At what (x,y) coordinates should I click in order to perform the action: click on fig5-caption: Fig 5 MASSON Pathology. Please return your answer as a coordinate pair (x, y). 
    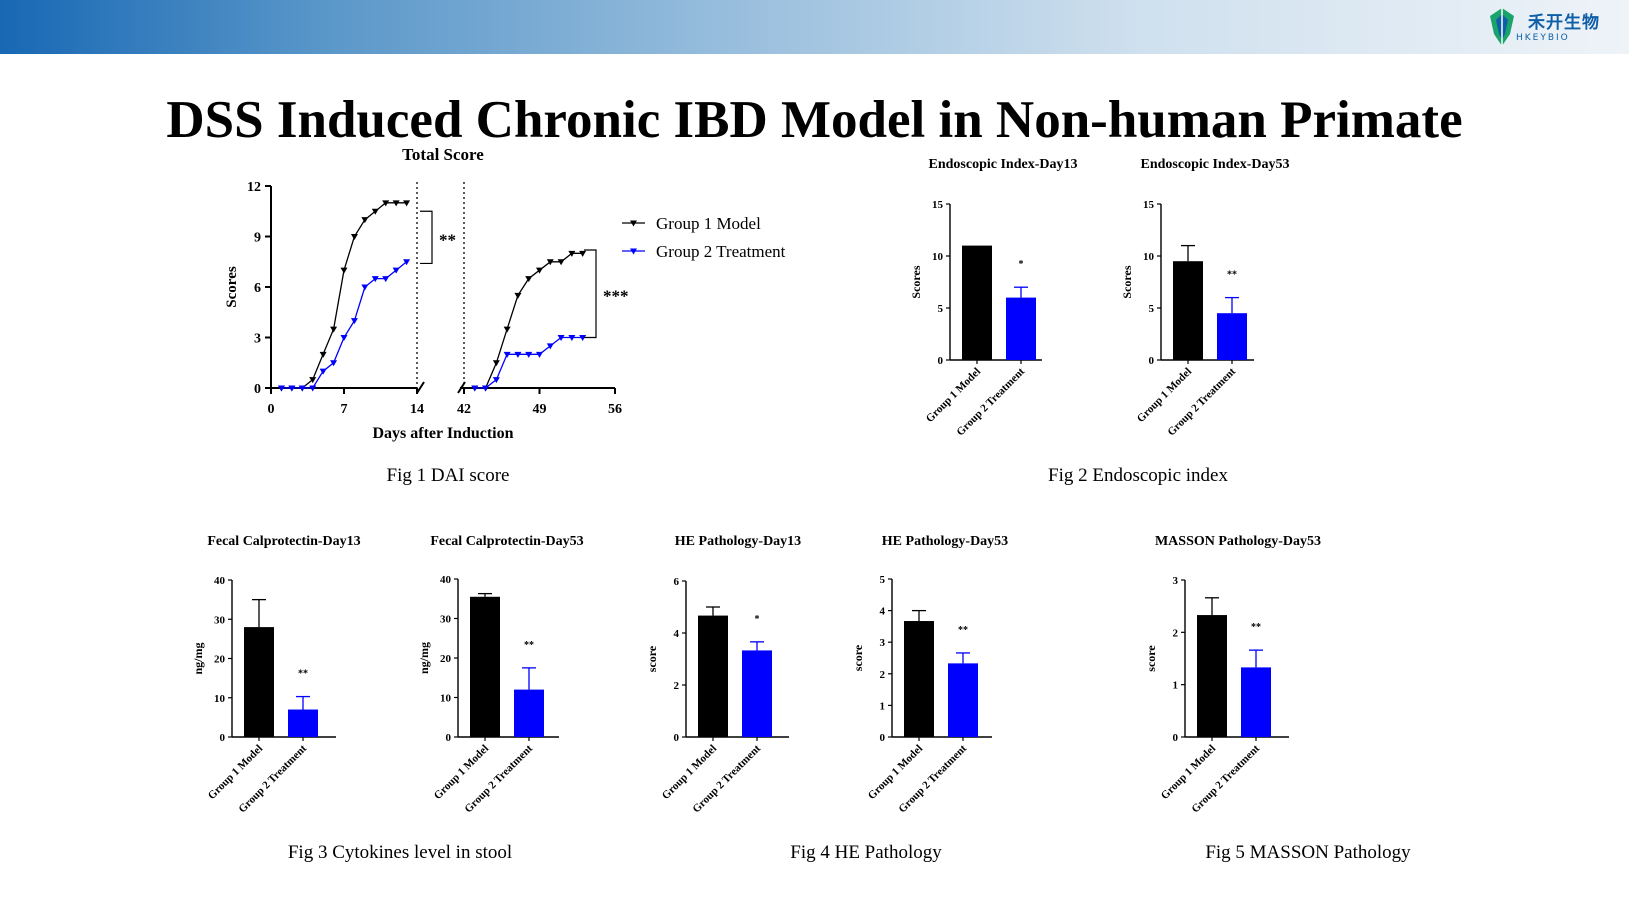
    Looking at the image, I should click on (1308, 852).